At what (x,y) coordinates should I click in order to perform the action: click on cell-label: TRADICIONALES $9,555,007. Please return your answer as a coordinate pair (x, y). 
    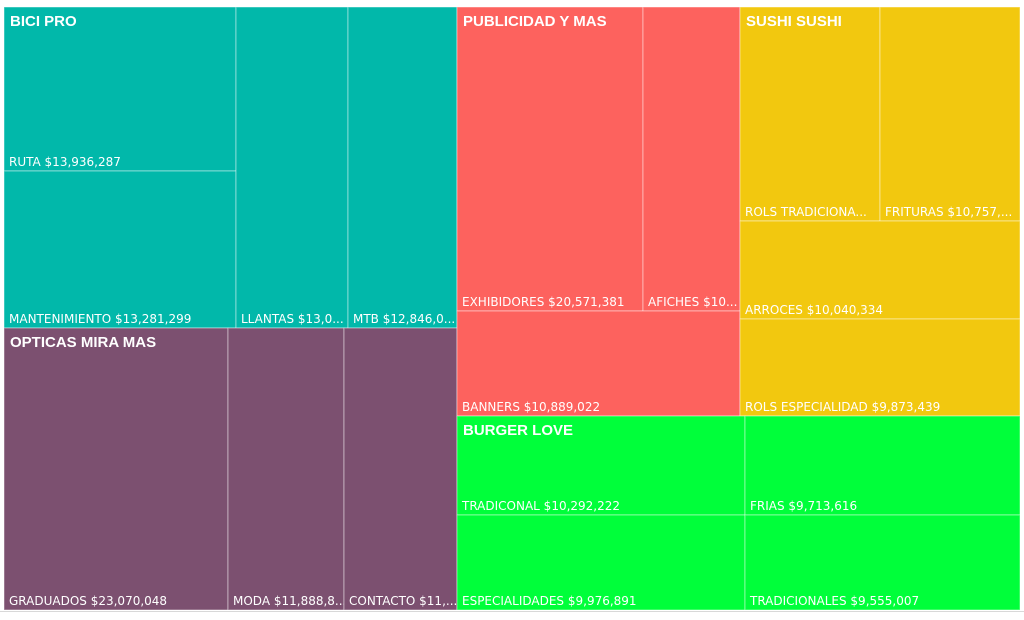
    Looking at the image, I should click on (834, 601).